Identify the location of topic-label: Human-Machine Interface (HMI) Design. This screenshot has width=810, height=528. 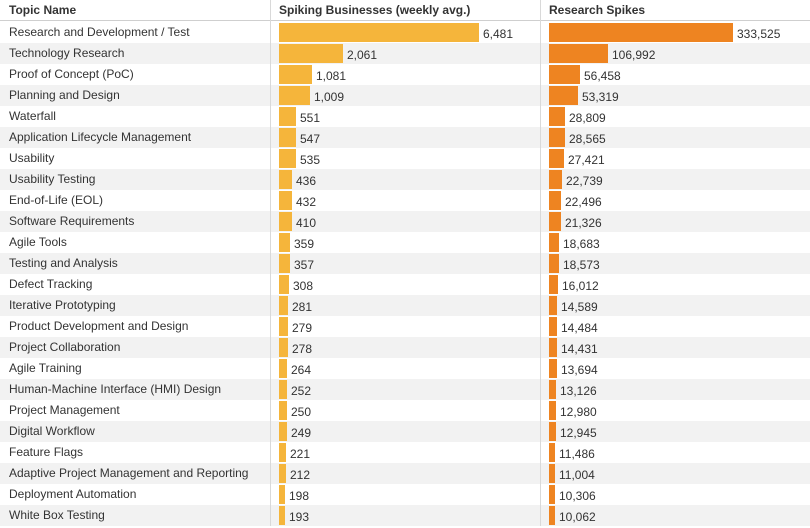
(115, 389).